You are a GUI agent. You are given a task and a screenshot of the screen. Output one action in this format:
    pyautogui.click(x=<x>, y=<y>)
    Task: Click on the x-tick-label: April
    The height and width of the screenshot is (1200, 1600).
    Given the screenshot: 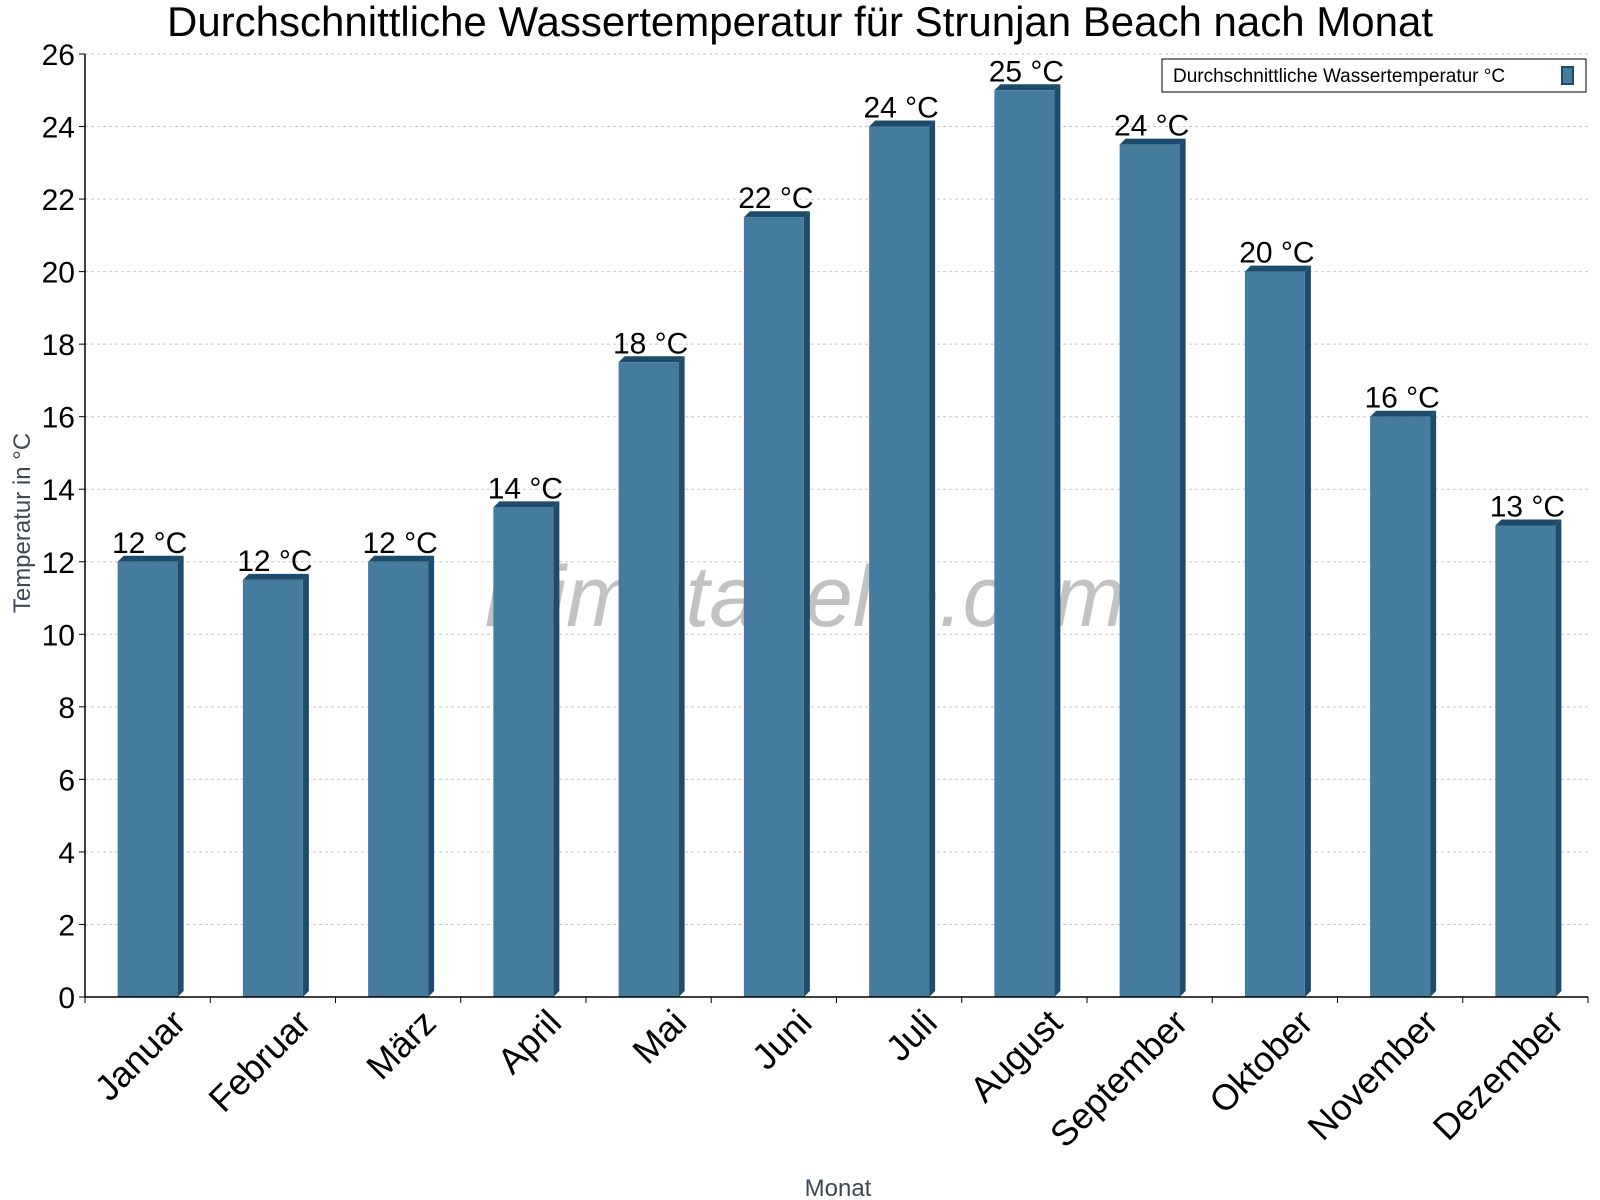 What is the action you would take?
    pyautogui.click(x=529, y=1042)
    